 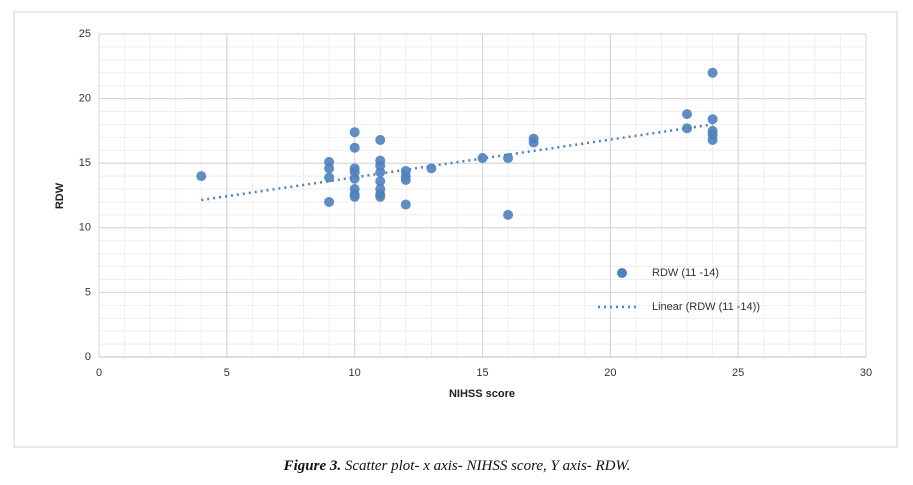 What do you see at coordinates (355, 373) in the screenshot?
I see `x-tick-label: 10` at bounding box center [355, 373].